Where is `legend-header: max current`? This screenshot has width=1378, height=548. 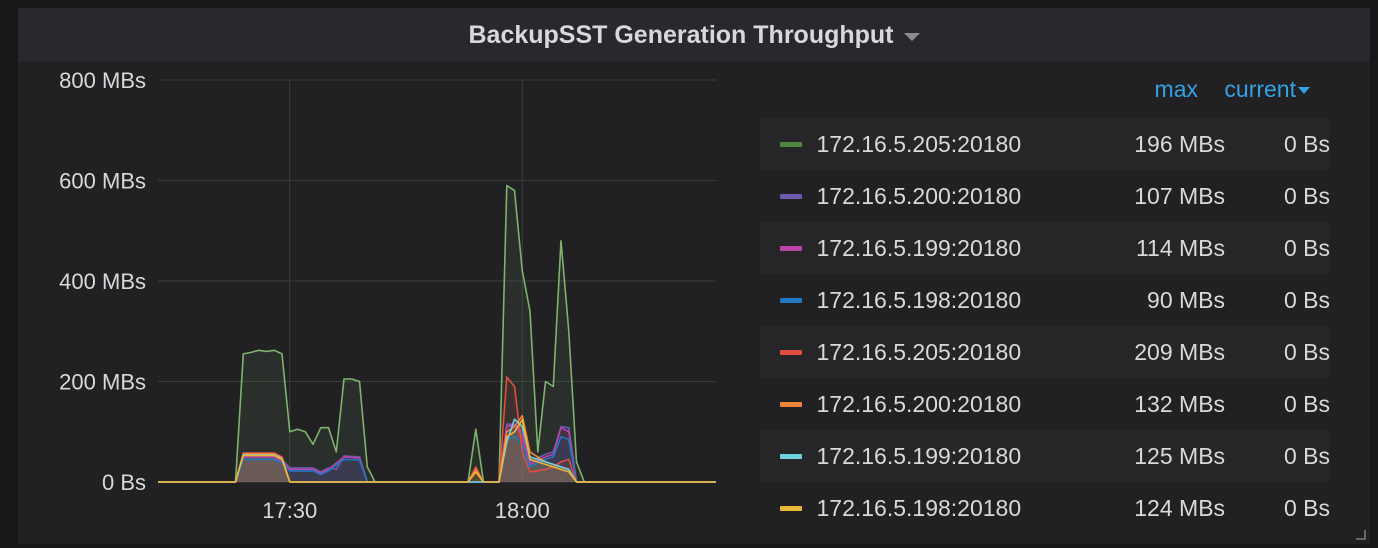 legend-header: max current is located at coordinates (1045, 96).